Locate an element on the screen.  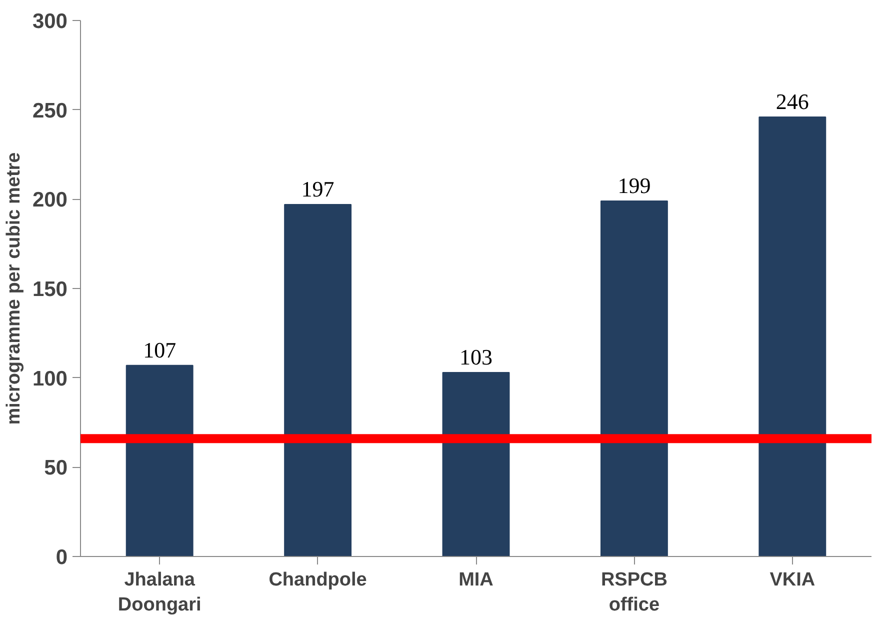
y-tick-label: 200 is located at coordinates (50, 200).